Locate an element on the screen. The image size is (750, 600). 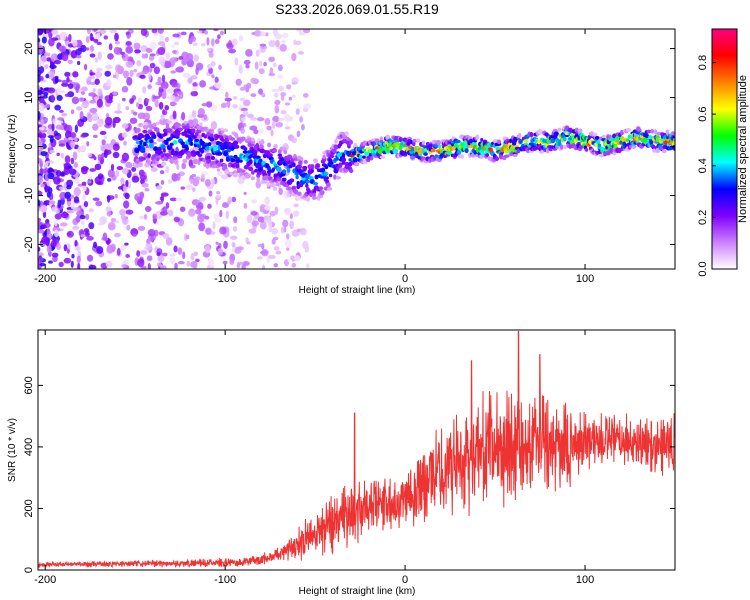
colorbar-tick-label: 0.2 is located at coordinates (703, 217).